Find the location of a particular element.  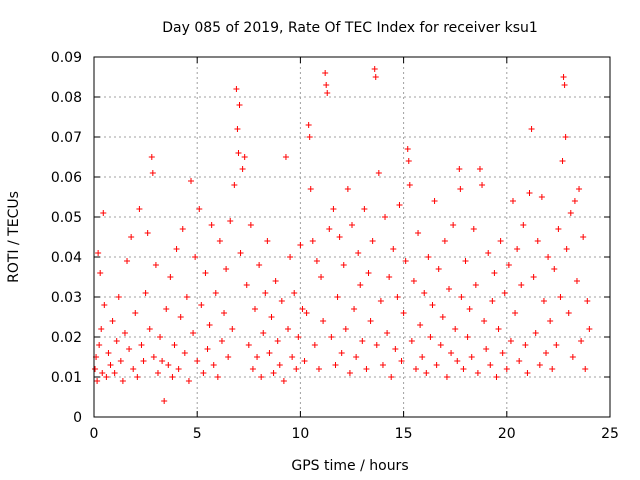

x-tick-label: 0 is located at coordinates (94, 434).